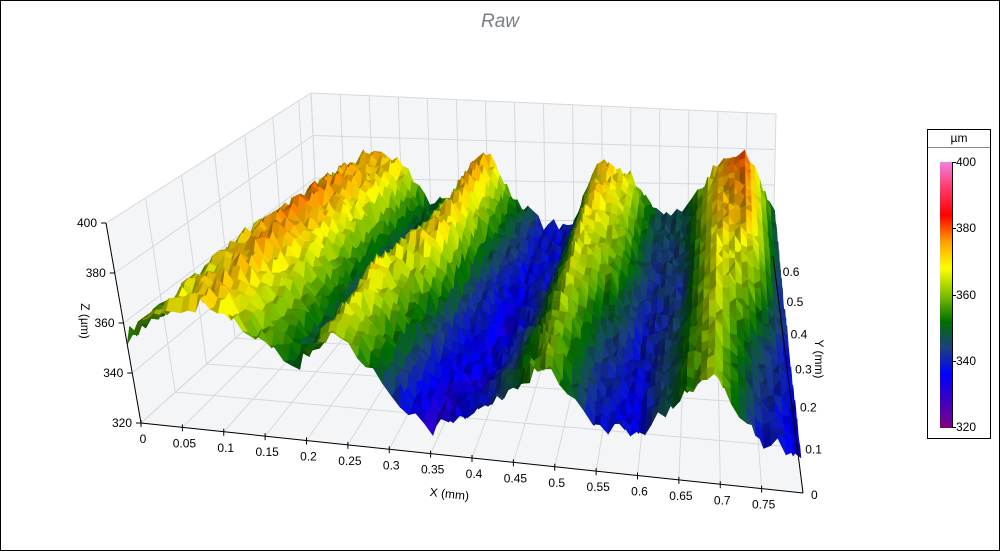 The width and height of the screenshot is (1000, 551). What do you see at coordinates (681, 496) in the screenshot?
I see `x-tick-label: 0.65` at bounding box center [681, 496].